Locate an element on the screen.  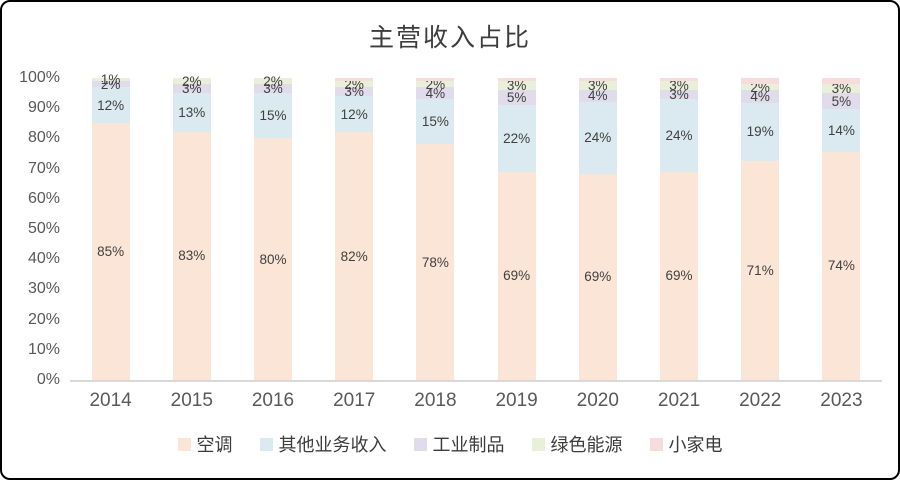
x-tick-label: 2014 is located at coordinates (110, 400).